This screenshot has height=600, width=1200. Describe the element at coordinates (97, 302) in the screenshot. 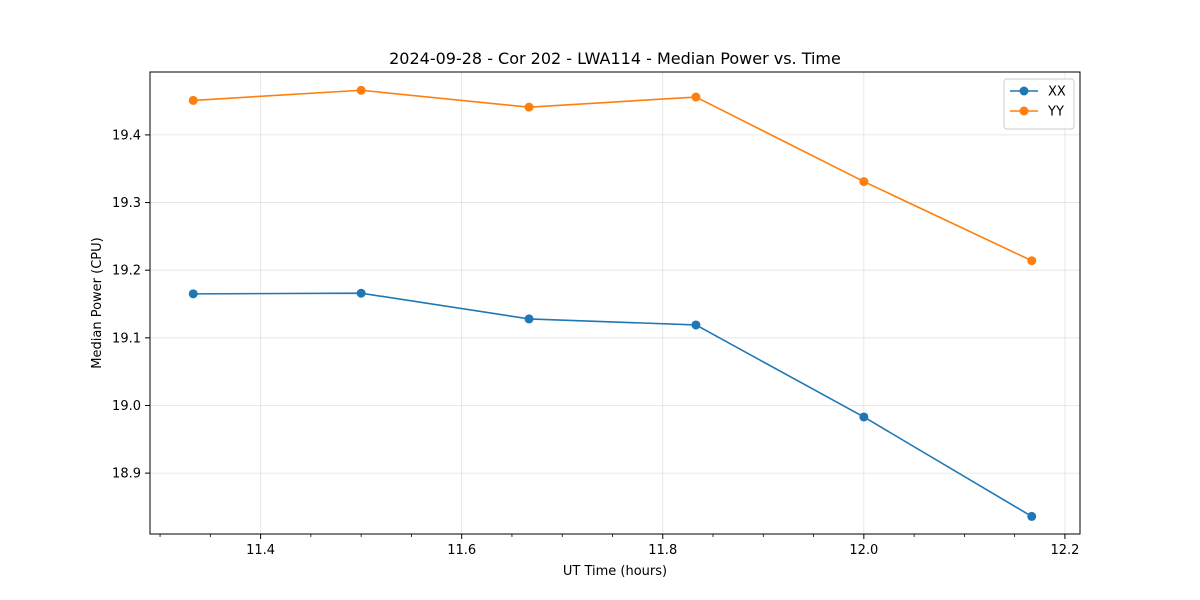

I see `y-axis-label: Median Power (CPU)` at that location.